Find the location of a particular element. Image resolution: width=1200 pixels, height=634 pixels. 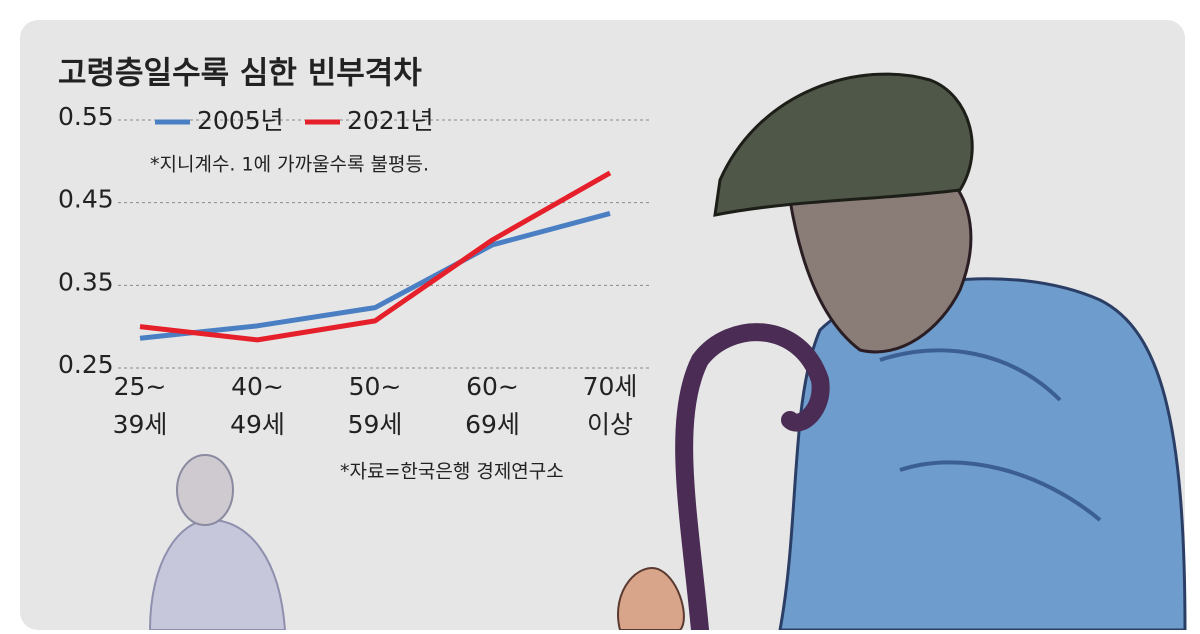

x-tick-label: 69세 is located at coordinates (492, 424).